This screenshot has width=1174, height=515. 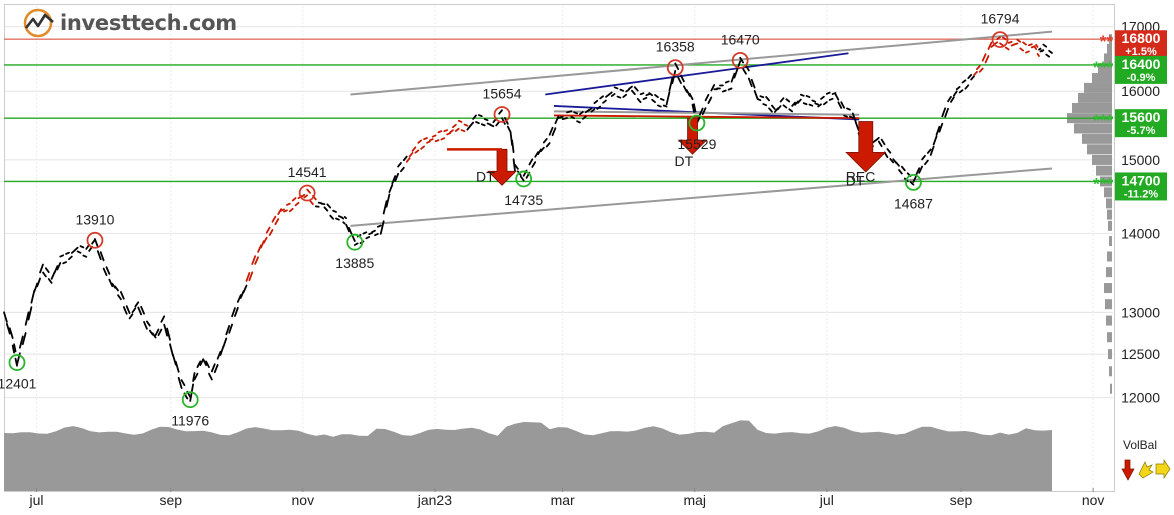 What do you see at coordinates (1141, 78) in the screenshot?
I see `level-badge-change: -0.9%` at bounding box center [1141, 78].